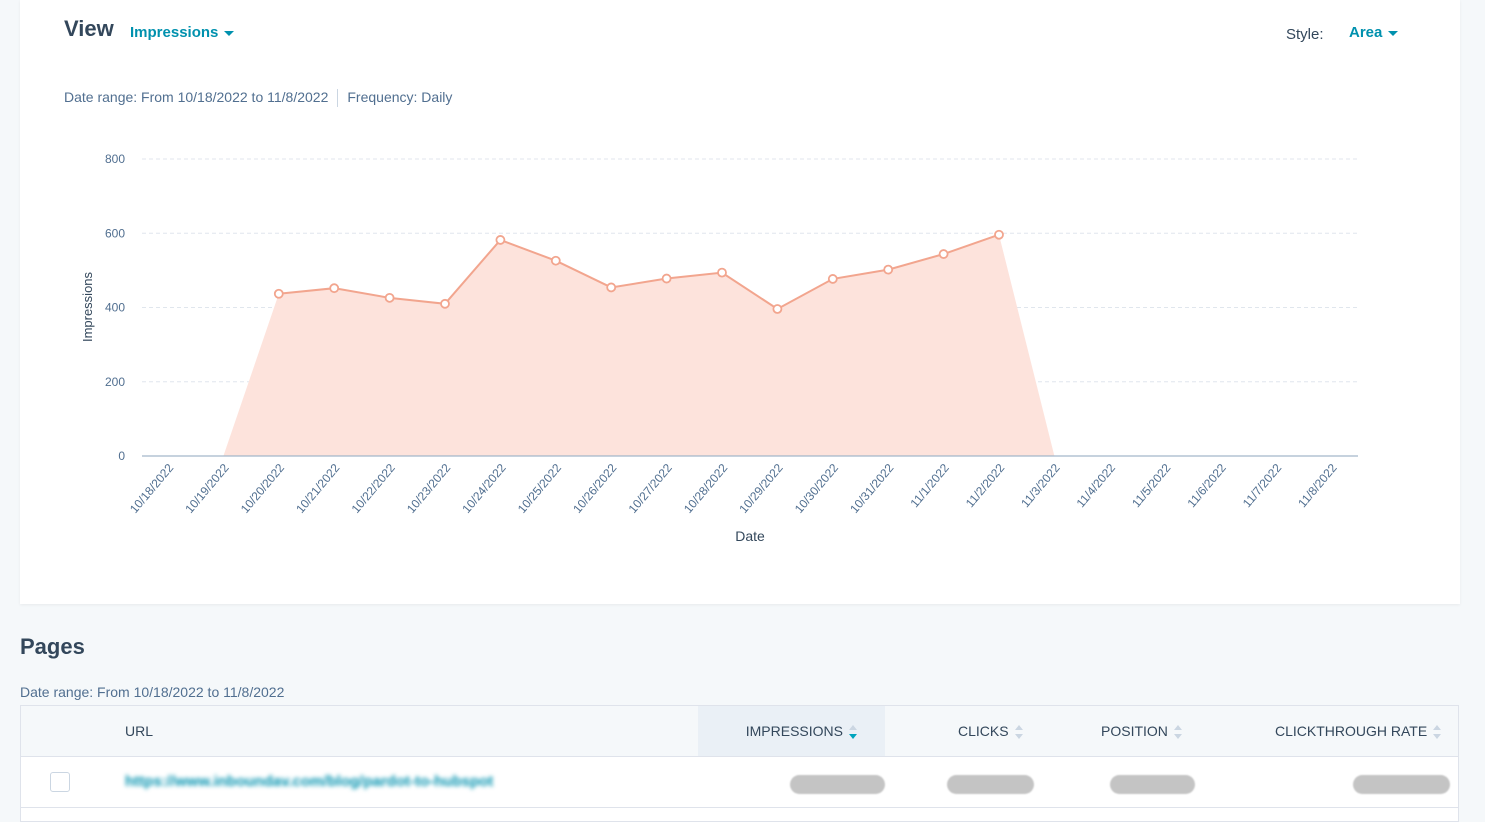  Describe the element at coordinates (706, 488) in the screenshot. I see `x-tick-label: 10/28/2022` at that location.